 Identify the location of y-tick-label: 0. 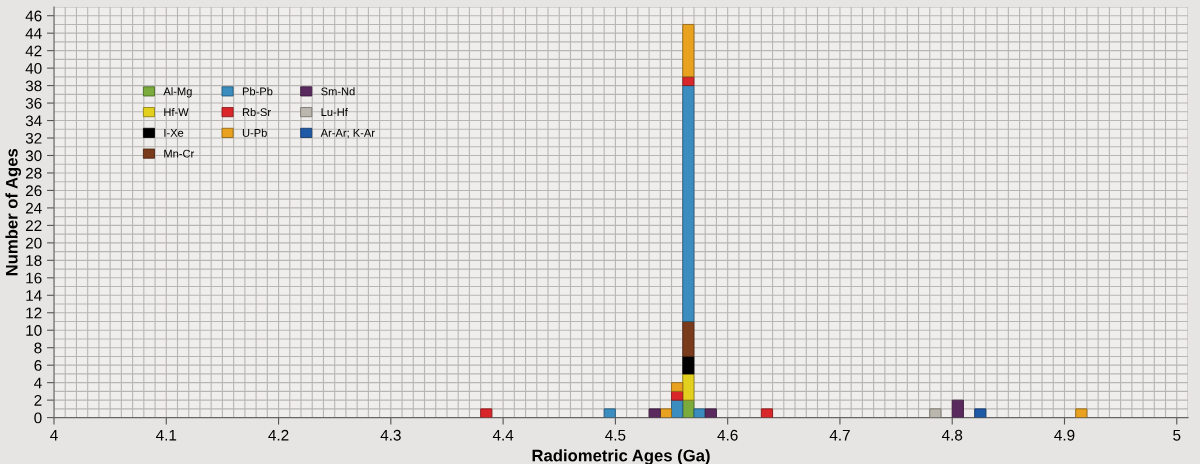
(38, 418).